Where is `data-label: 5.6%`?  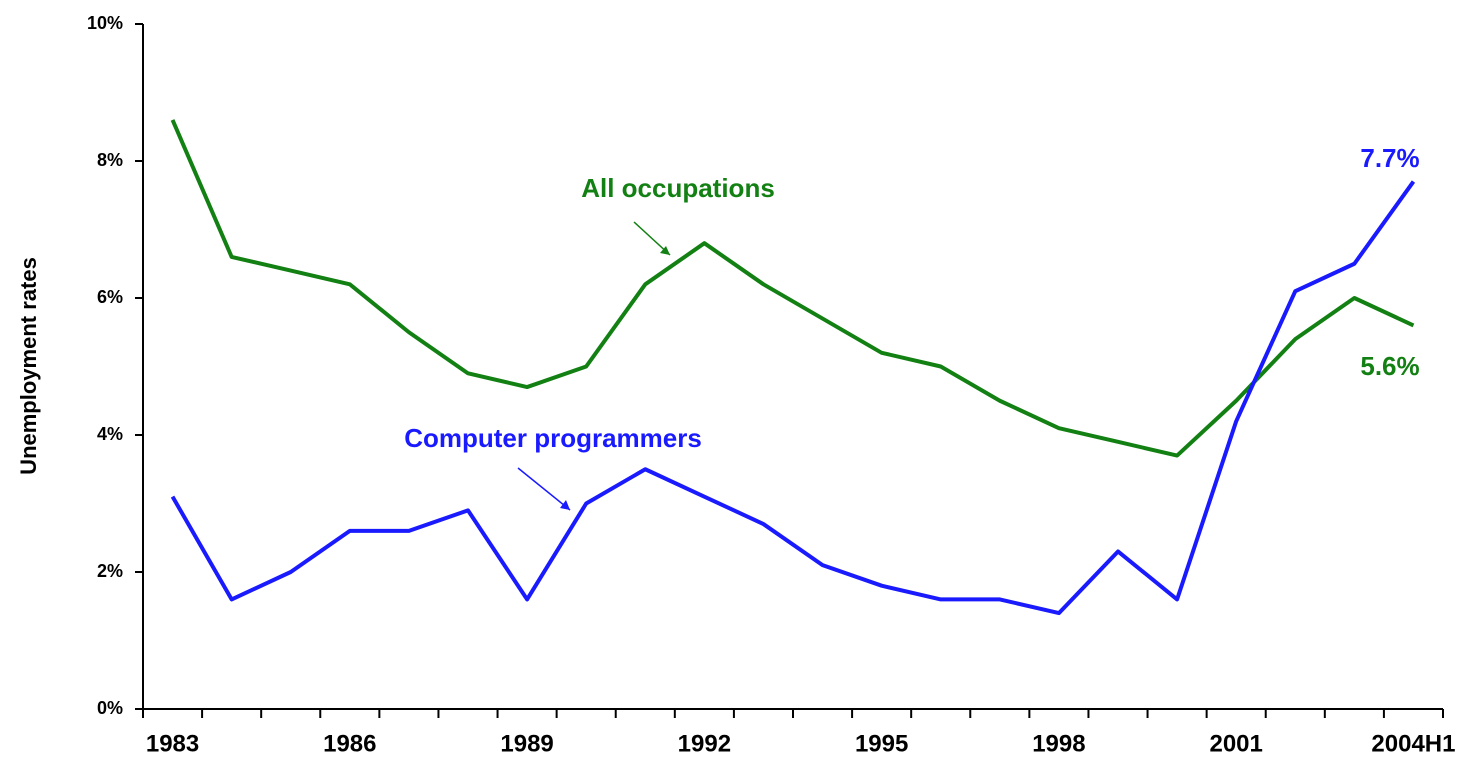 data-label: 5.6% is located at coordinates (1389, 366).